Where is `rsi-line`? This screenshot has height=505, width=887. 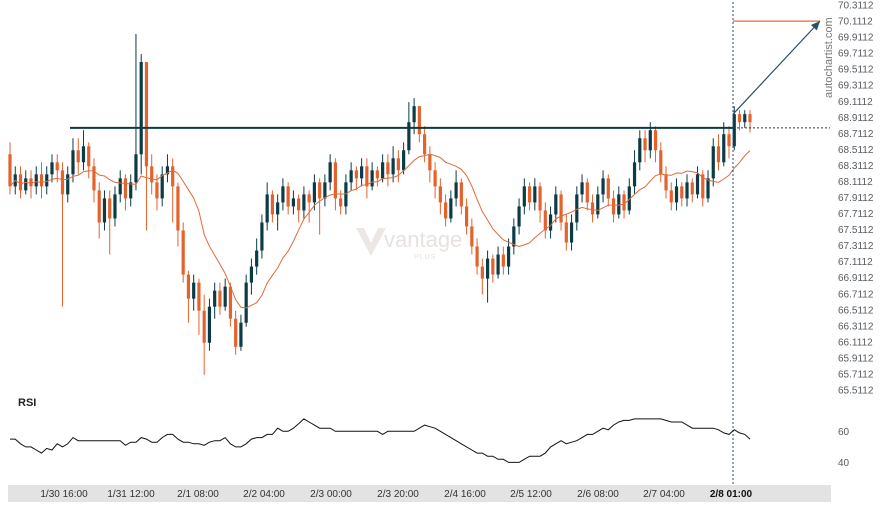 rsi-line is located at coordinates (380, 440).